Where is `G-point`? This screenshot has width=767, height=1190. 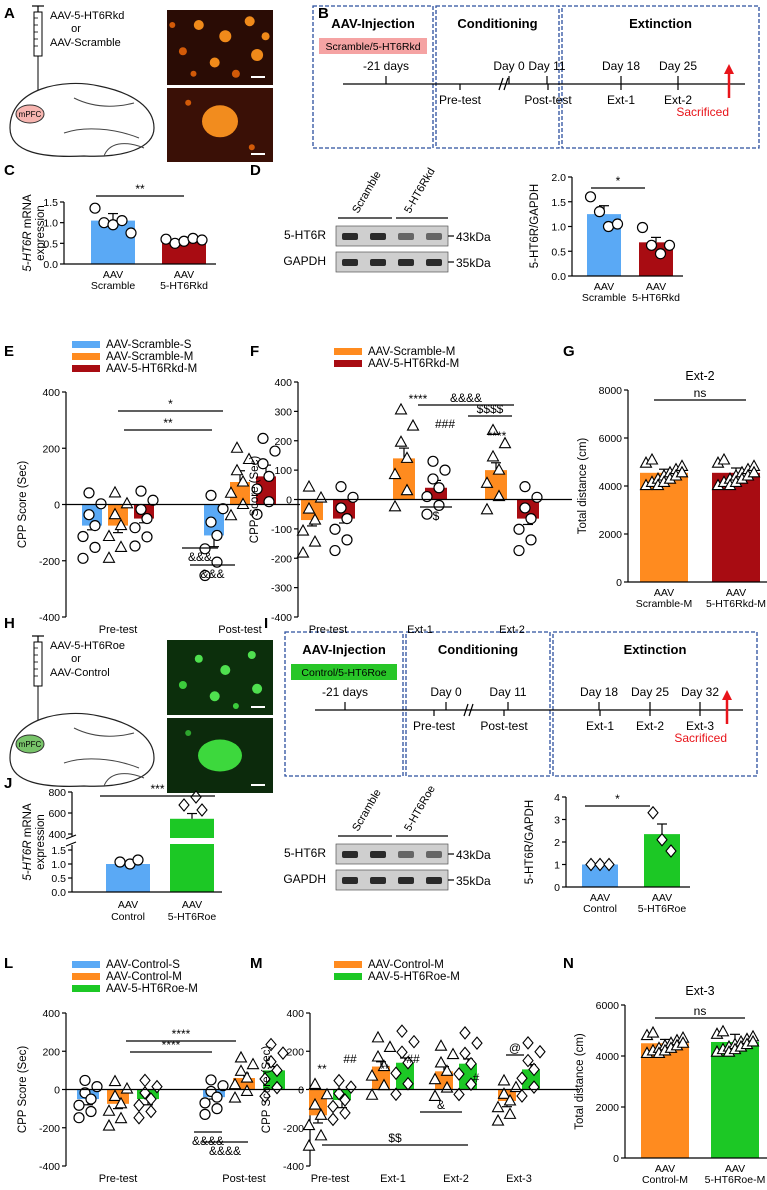 G-point is located at coordinates (682, 471).